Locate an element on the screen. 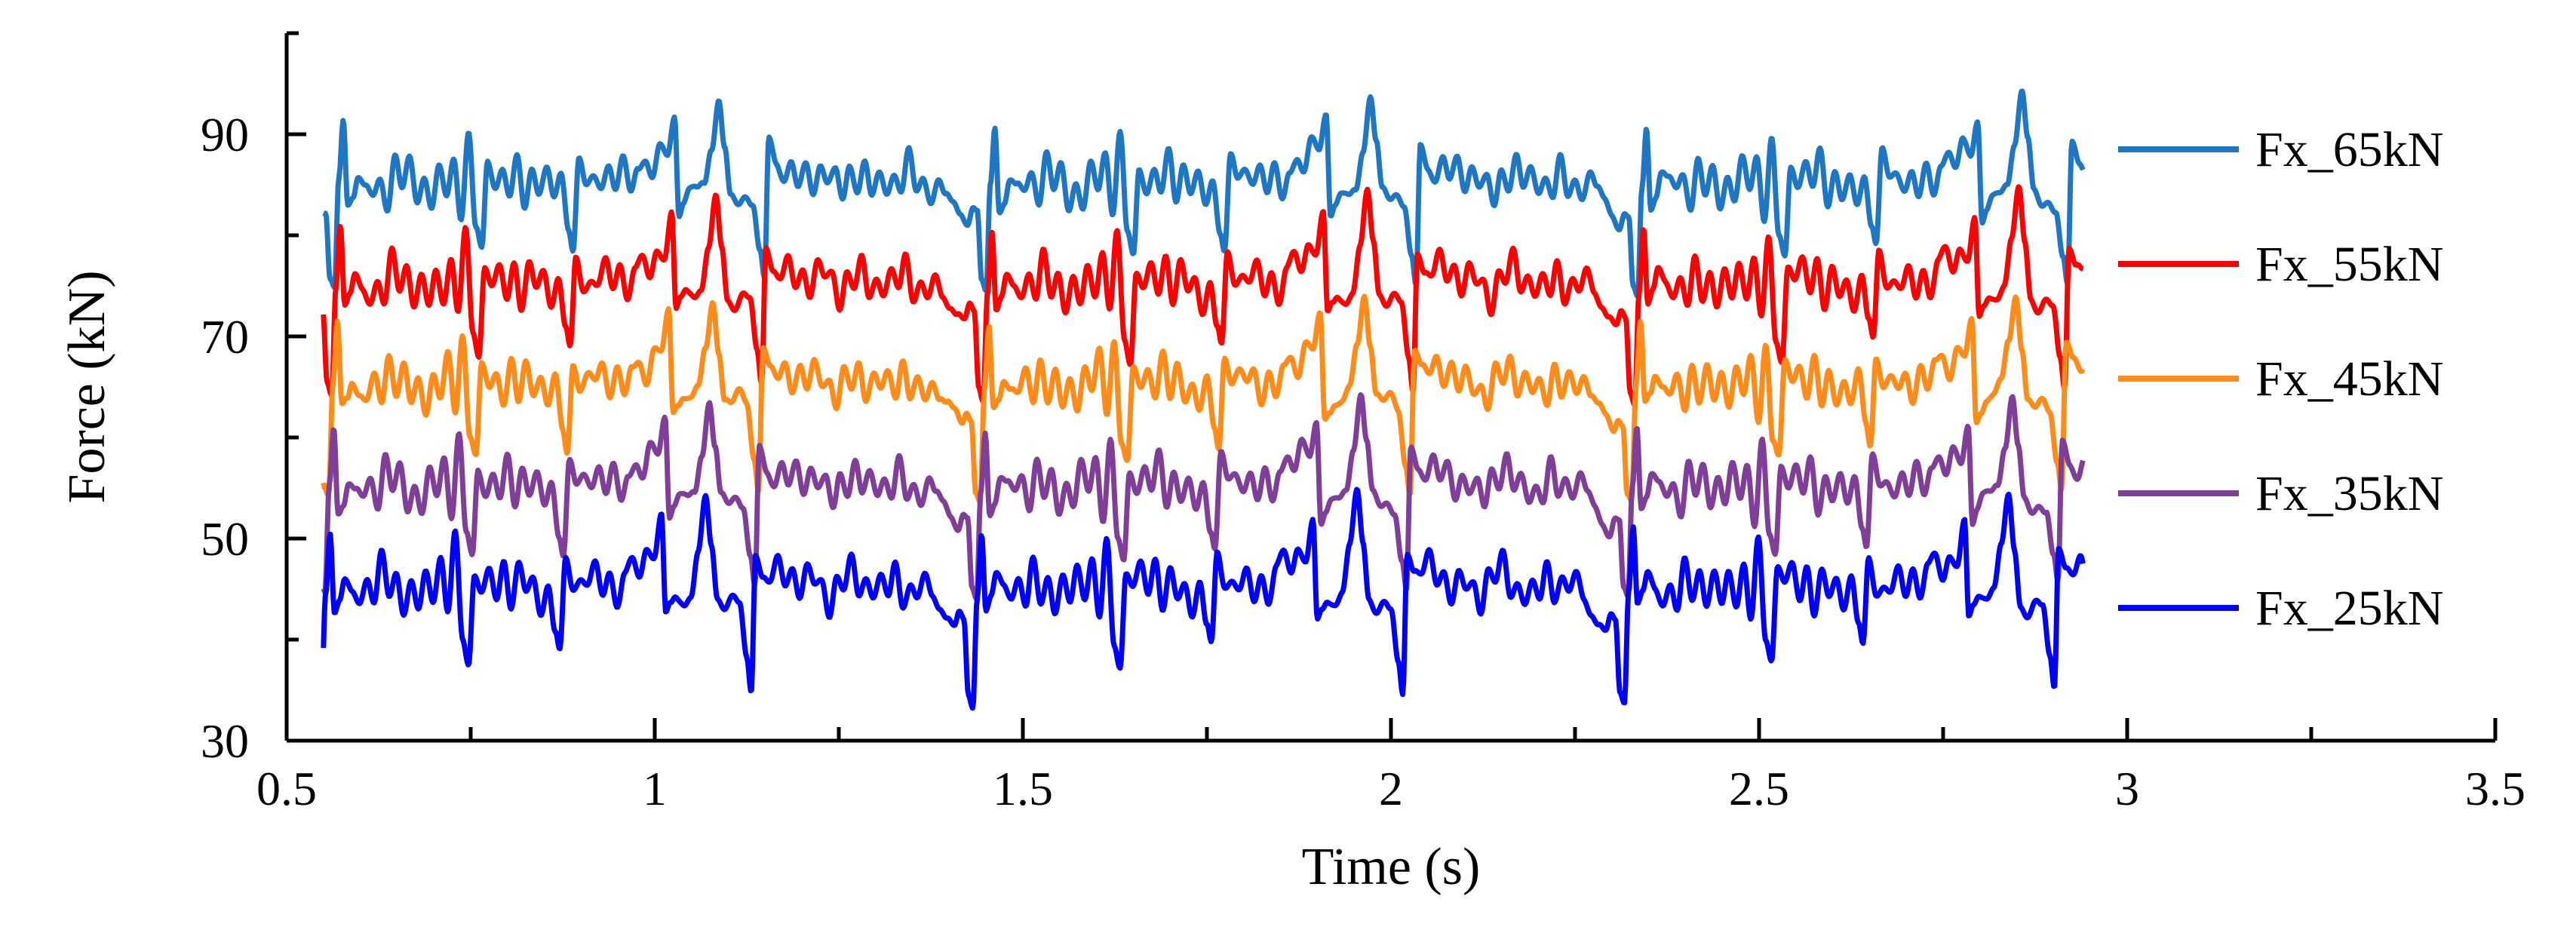 The height and width of the screenshot is (933, 2576). x-tick-label: 1 is located at coordinates (655, 788).